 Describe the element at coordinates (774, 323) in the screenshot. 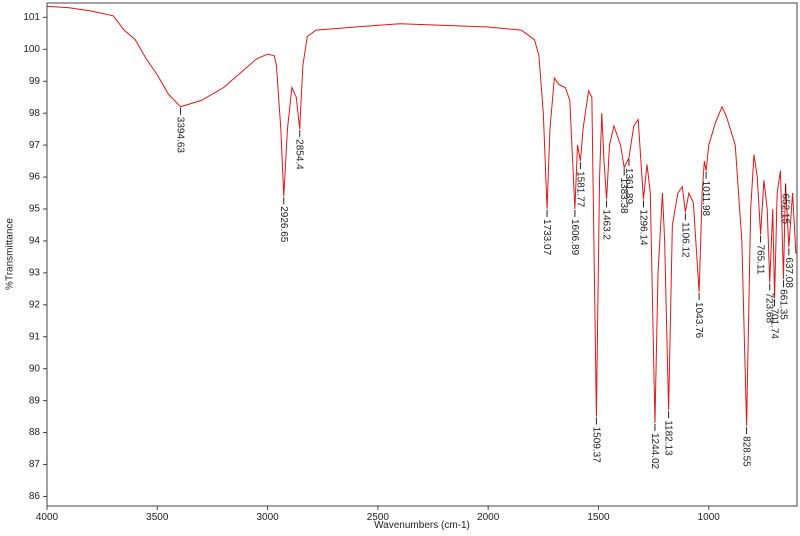

I see `peak-label: 701.74` at that location.